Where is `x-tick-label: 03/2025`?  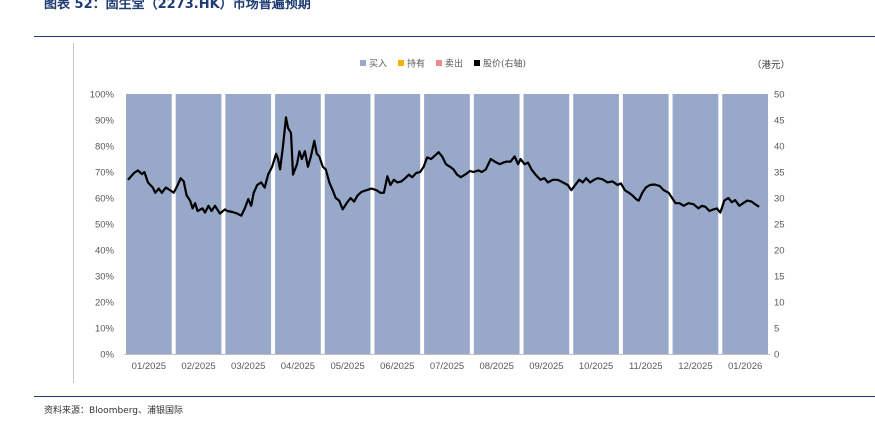
x-tick-label: 03/2025 is located at coordinates (248, 366).